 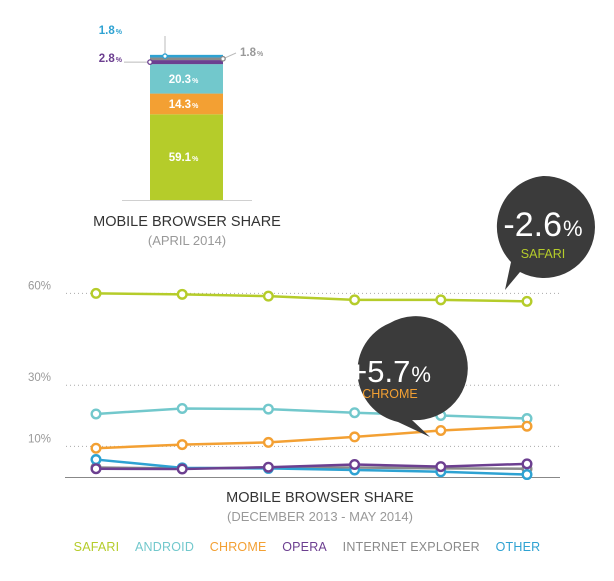 What do you see at coordinates (238, 547) in the screenshot?
I see `legend-chrome: CHROME` at bounding box center [238, 547].